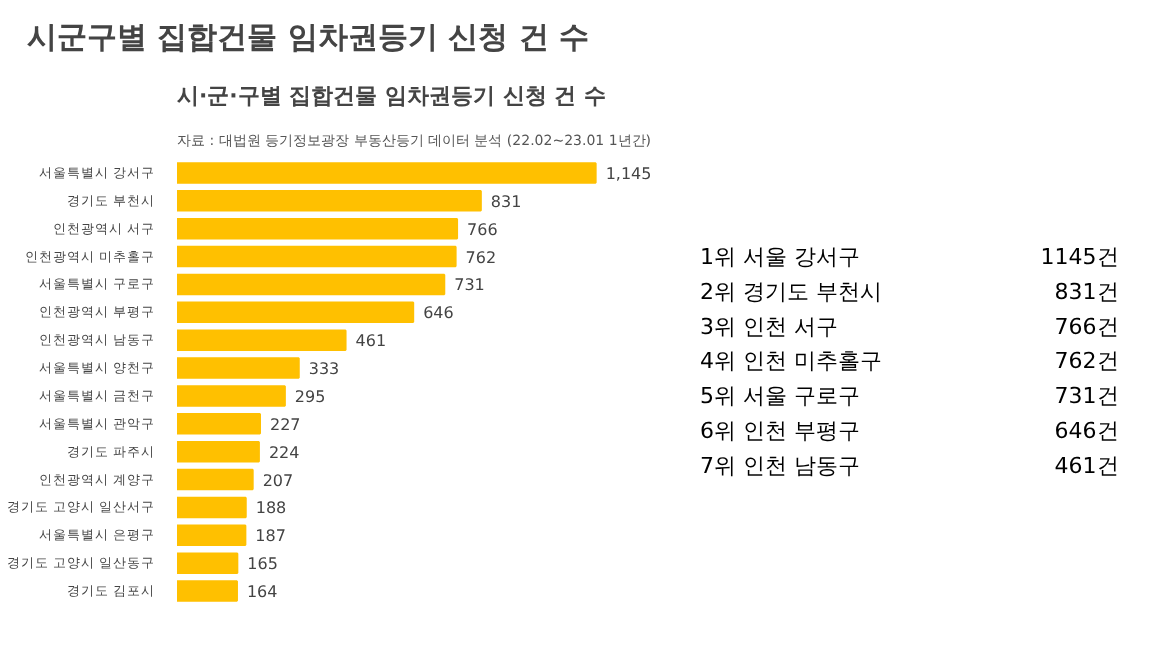 This screenshot has height=654, width=1160. What do you see at coordinates (392, 96) in the screenshot?
I see `chart-subtitle: 시·군·구별 집합건물 임차권등기 신청 건 수` at bounding box center [392, 96].